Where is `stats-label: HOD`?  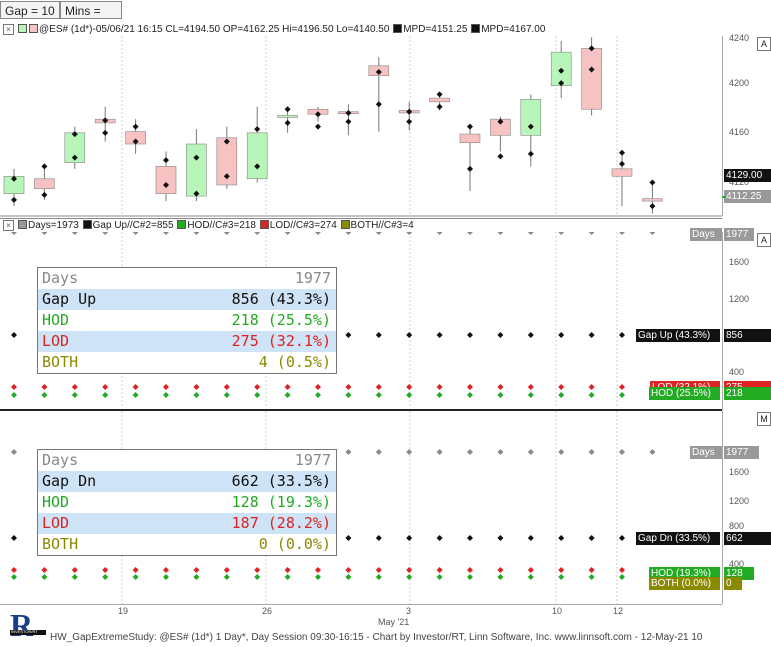 stats-label: HOD is located at coordinates (56, 502).